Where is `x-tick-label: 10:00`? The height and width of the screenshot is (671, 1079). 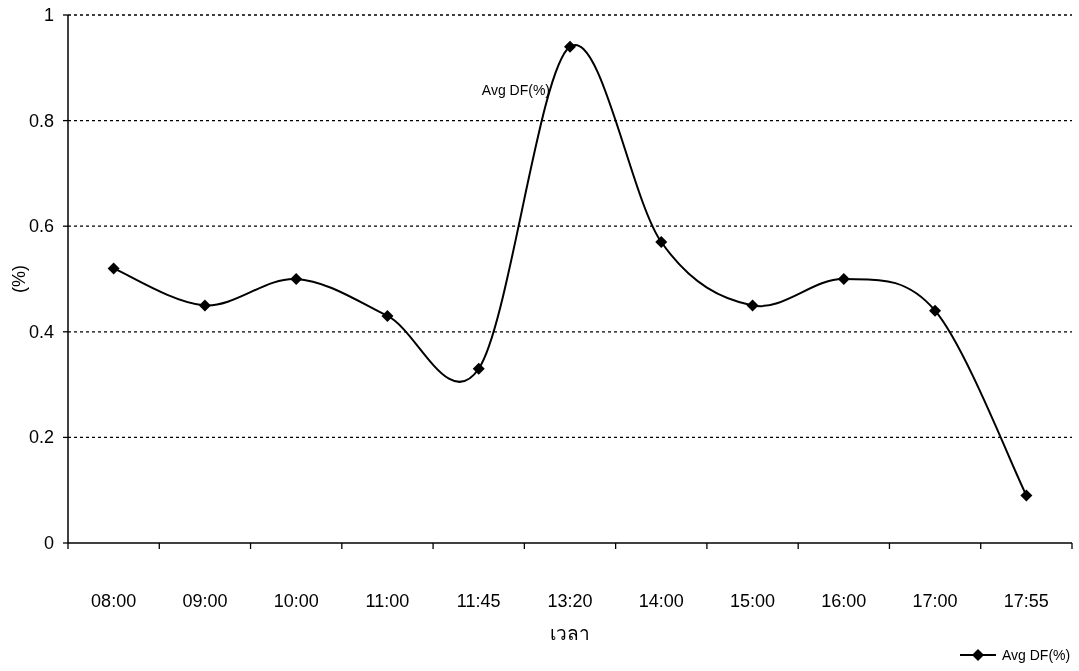
x-tick-label: 10:00 is located at coordinates (296, 601).